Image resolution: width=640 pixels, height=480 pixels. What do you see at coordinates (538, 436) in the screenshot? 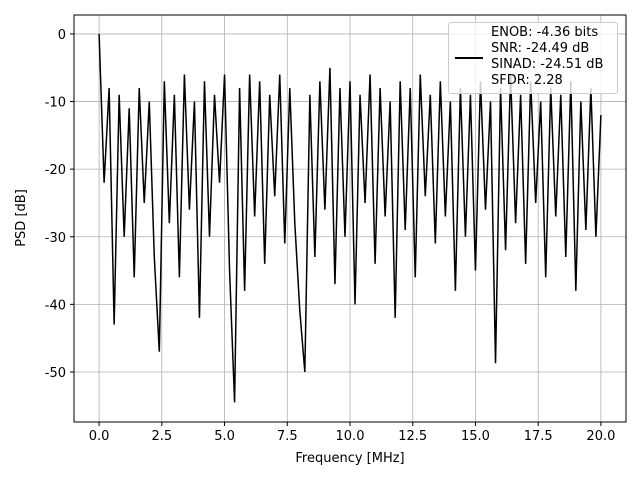
I see `x-tick-label: 17.5` at bounding box center [538, 436].